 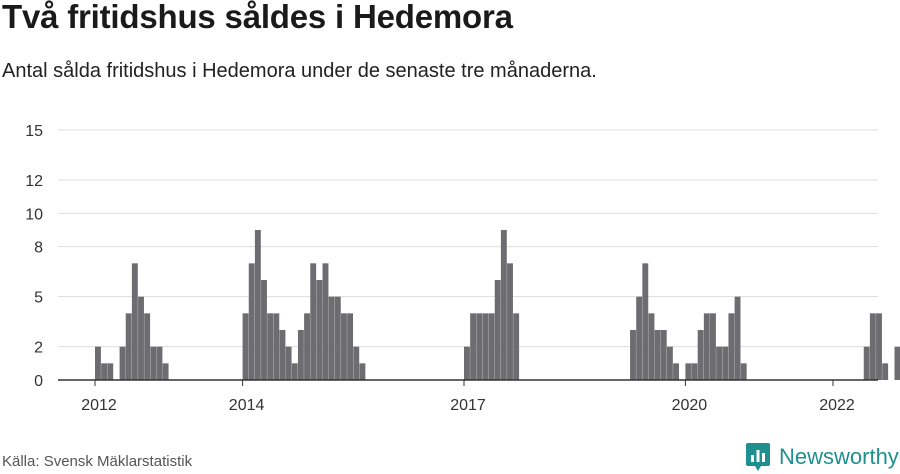 I want to click on x-tick-label: 2014, so click(x=247, y=405).